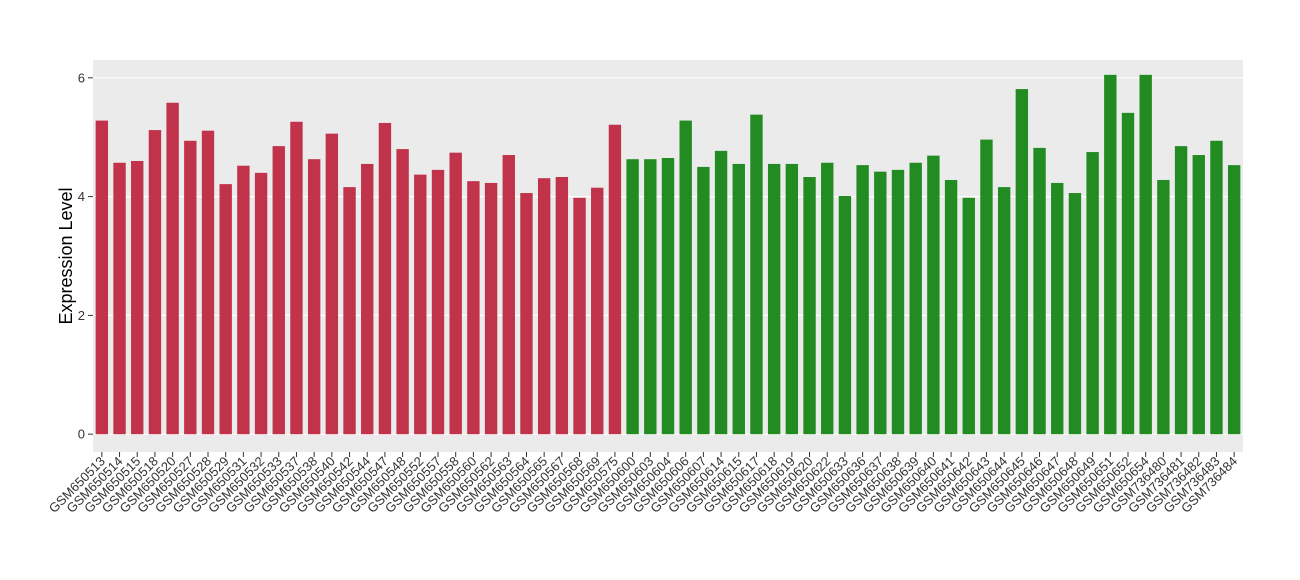  I want to click on y-tick-label: 4, so click(81, 196).